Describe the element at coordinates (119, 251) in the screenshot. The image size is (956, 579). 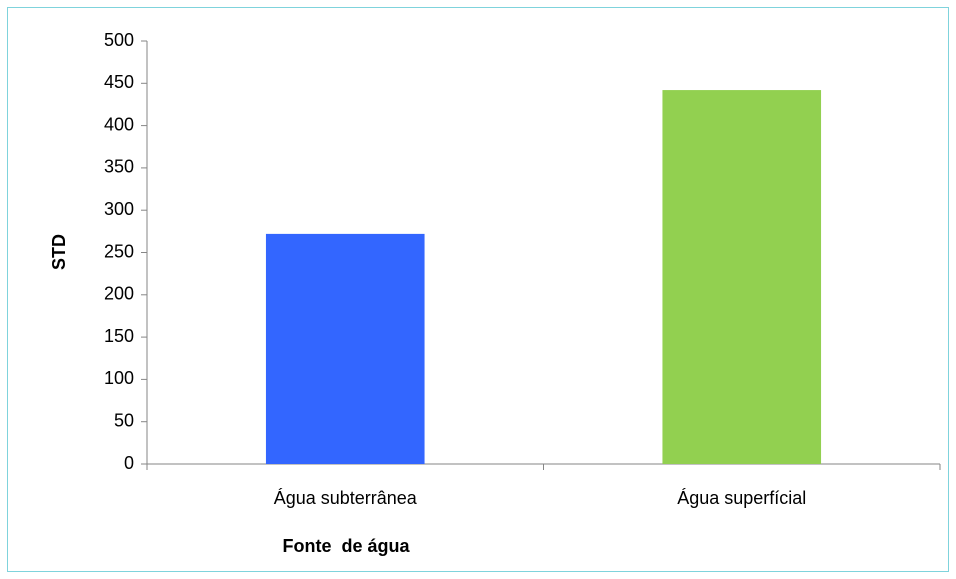
I see `y-tick-label: 250` at that location.